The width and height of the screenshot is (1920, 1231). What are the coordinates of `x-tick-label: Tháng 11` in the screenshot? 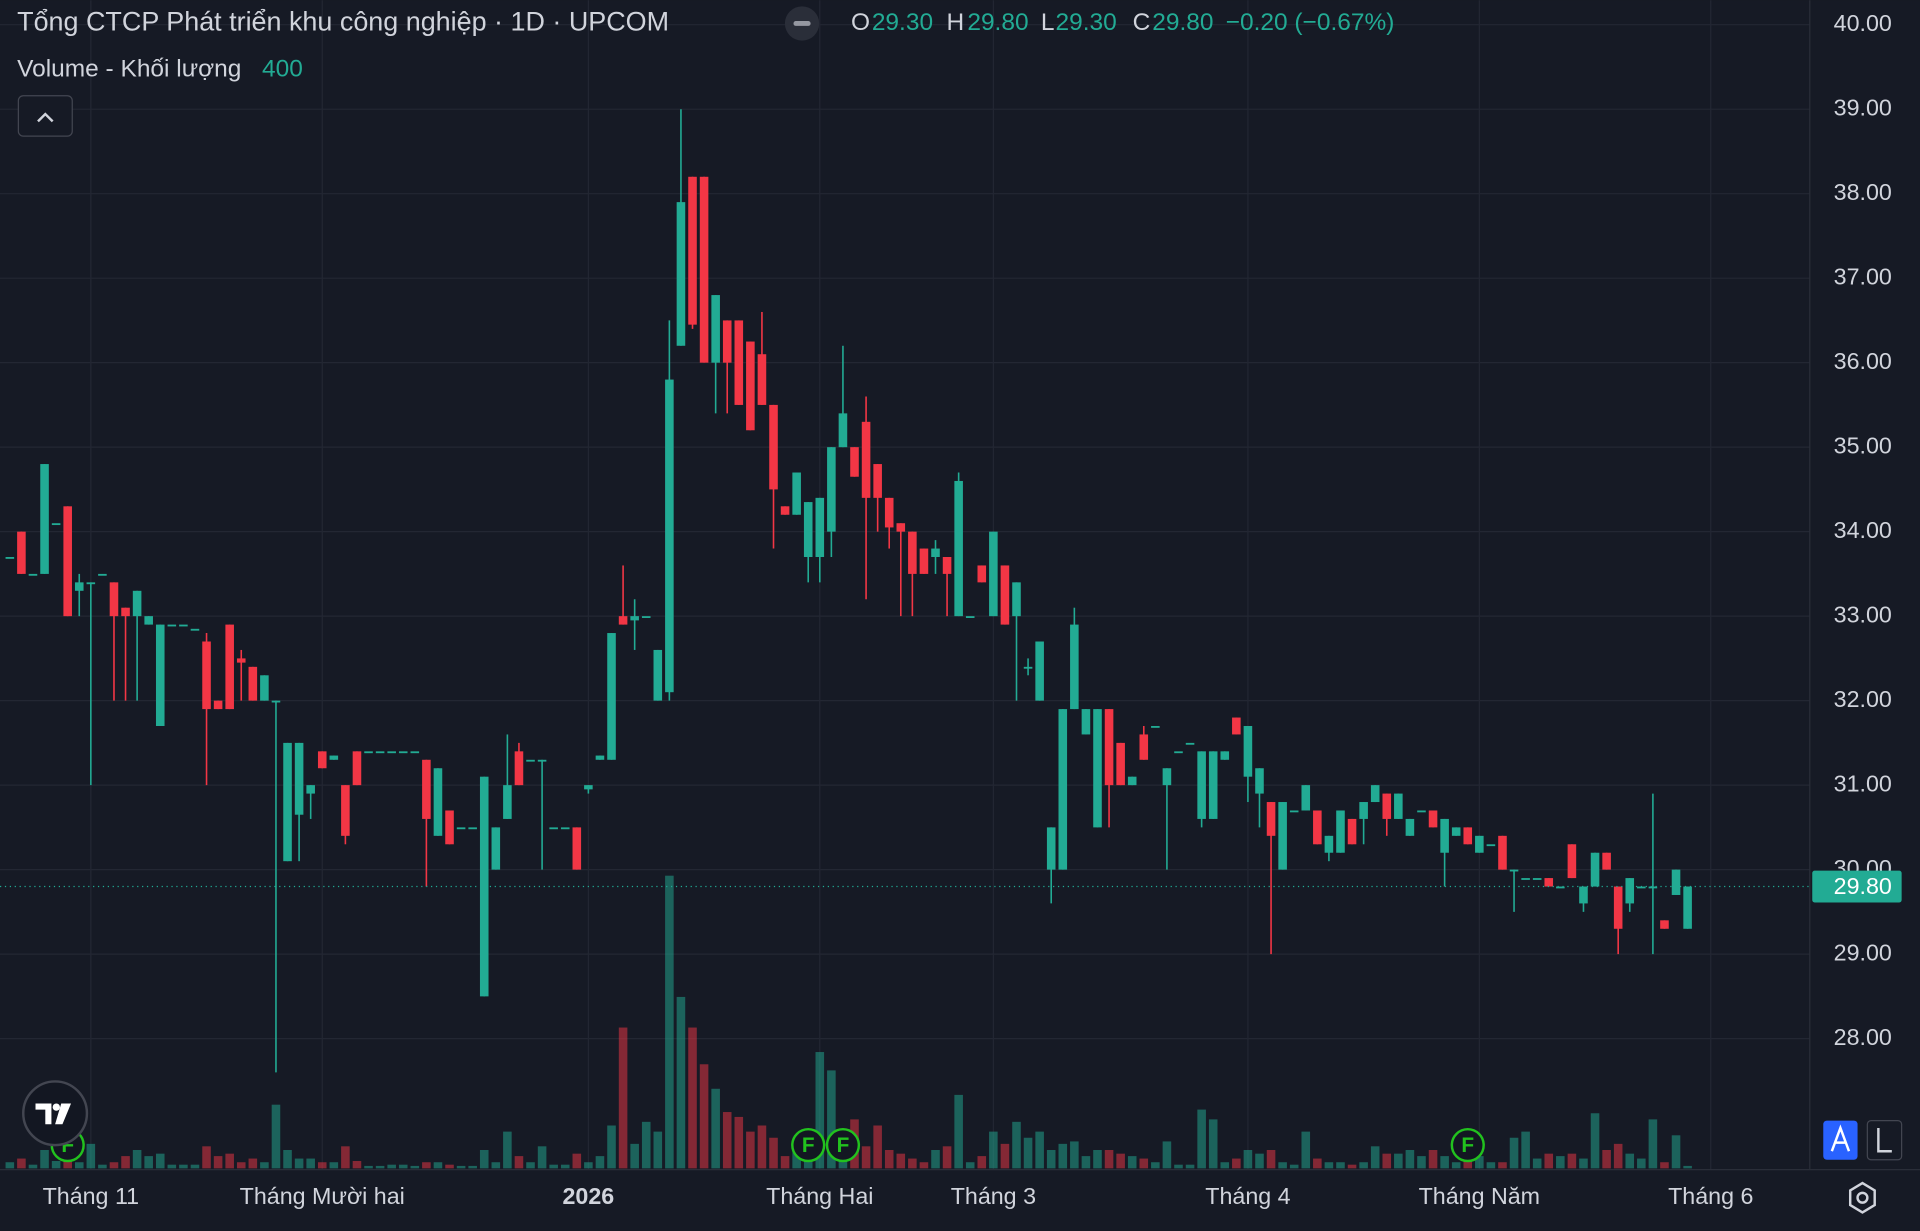 It's located at (91, 1196).